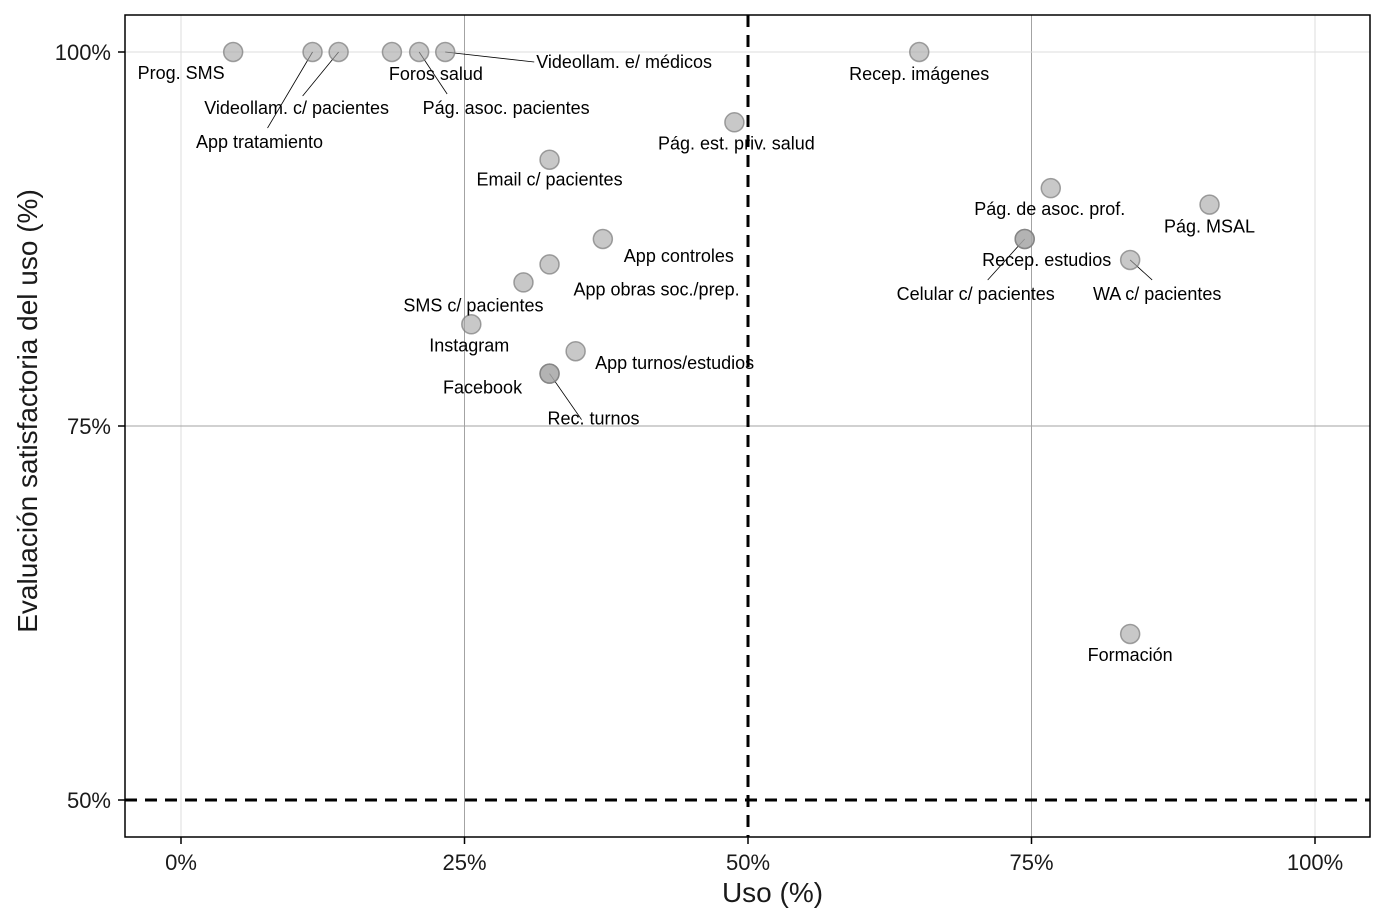 The width and height of the screenshot is (1386, 924). What do you see at coordinates (1209, 204) in the screenshot?
I see `point-pag-msal` at bounding box center [1209, 204].